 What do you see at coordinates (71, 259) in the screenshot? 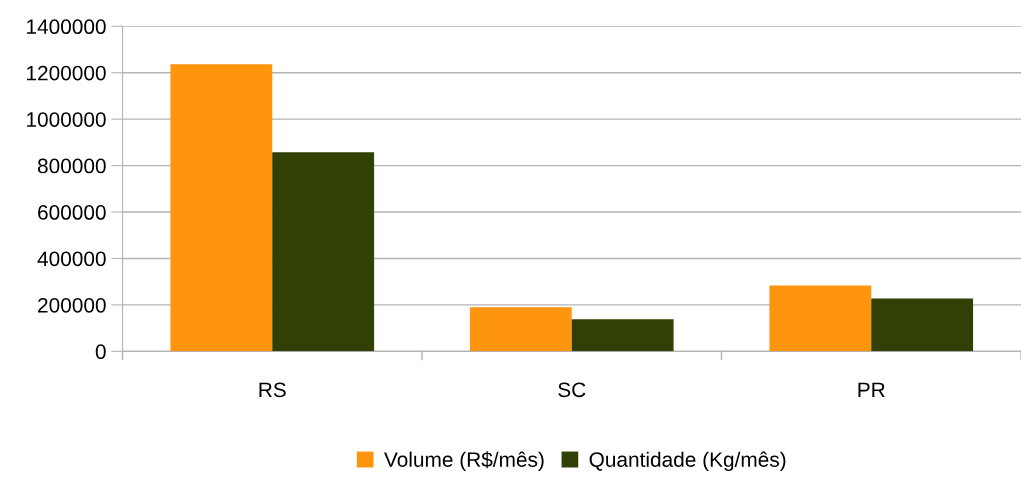
I see `y-tick-label: 400000` at bounding box center [71, 259].